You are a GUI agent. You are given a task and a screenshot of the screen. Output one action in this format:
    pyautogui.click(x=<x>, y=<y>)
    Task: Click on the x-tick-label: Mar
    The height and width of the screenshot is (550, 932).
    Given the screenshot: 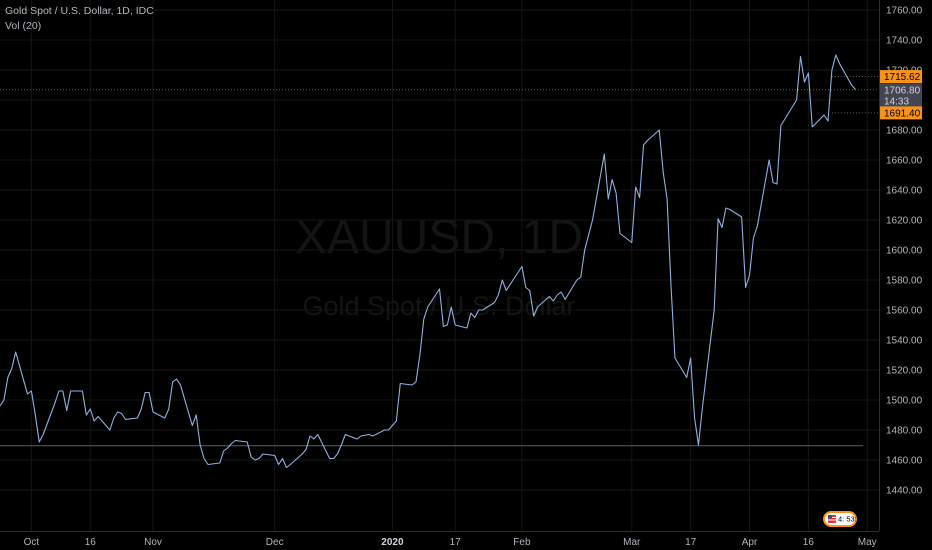 What is the action you would take?
    pyautogui.click(x=632, y=542)
    